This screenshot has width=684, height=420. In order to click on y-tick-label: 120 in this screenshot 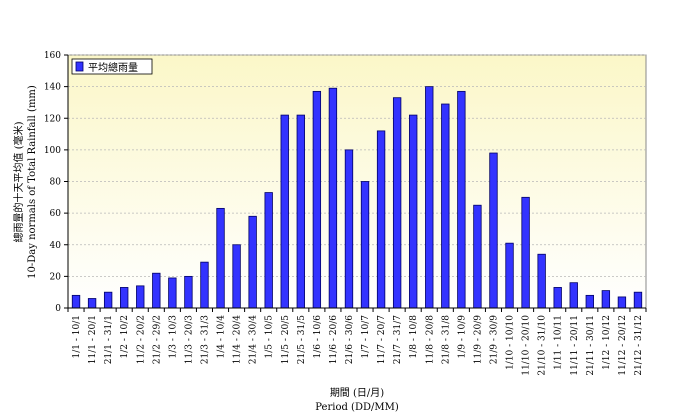, I will do `click(52, 119)`.